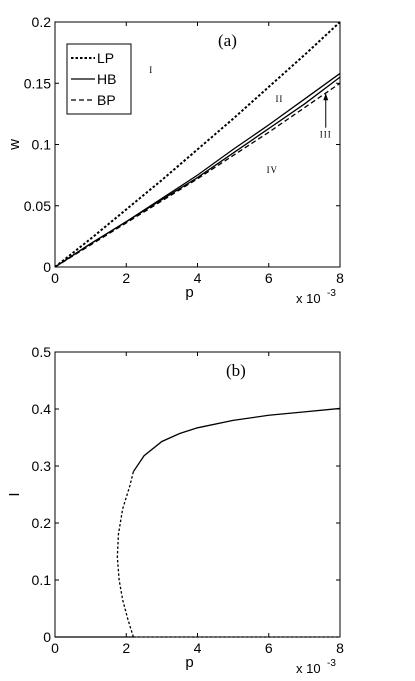 This screenshot has height=681, width=415. I want to click on panel-b-y-tick-label: 0.4, so click(42, 409).